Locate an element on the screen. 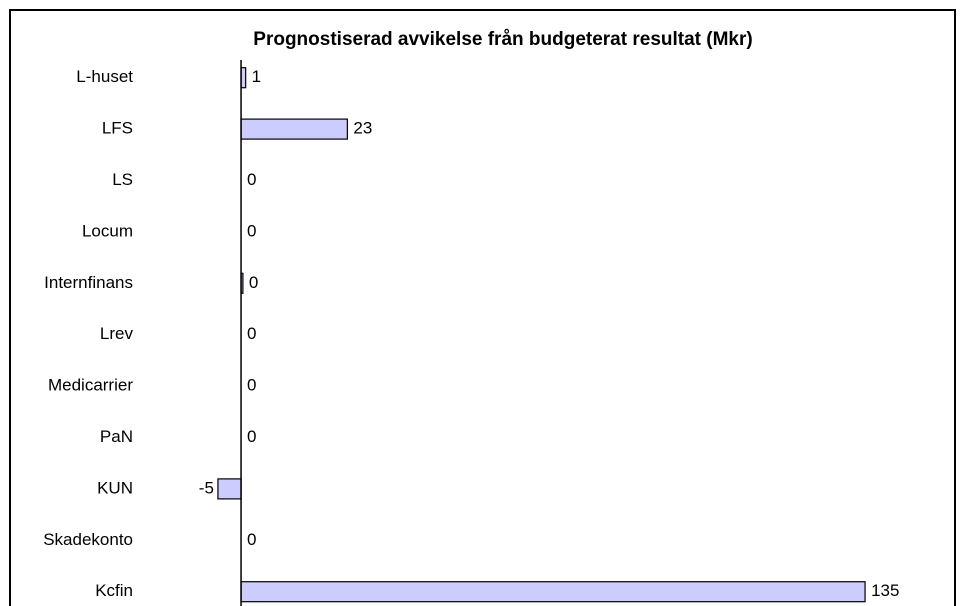 The height and width of the screenshot is (606, 964). y-tick-label: LS is located at coordinates (122, 179).